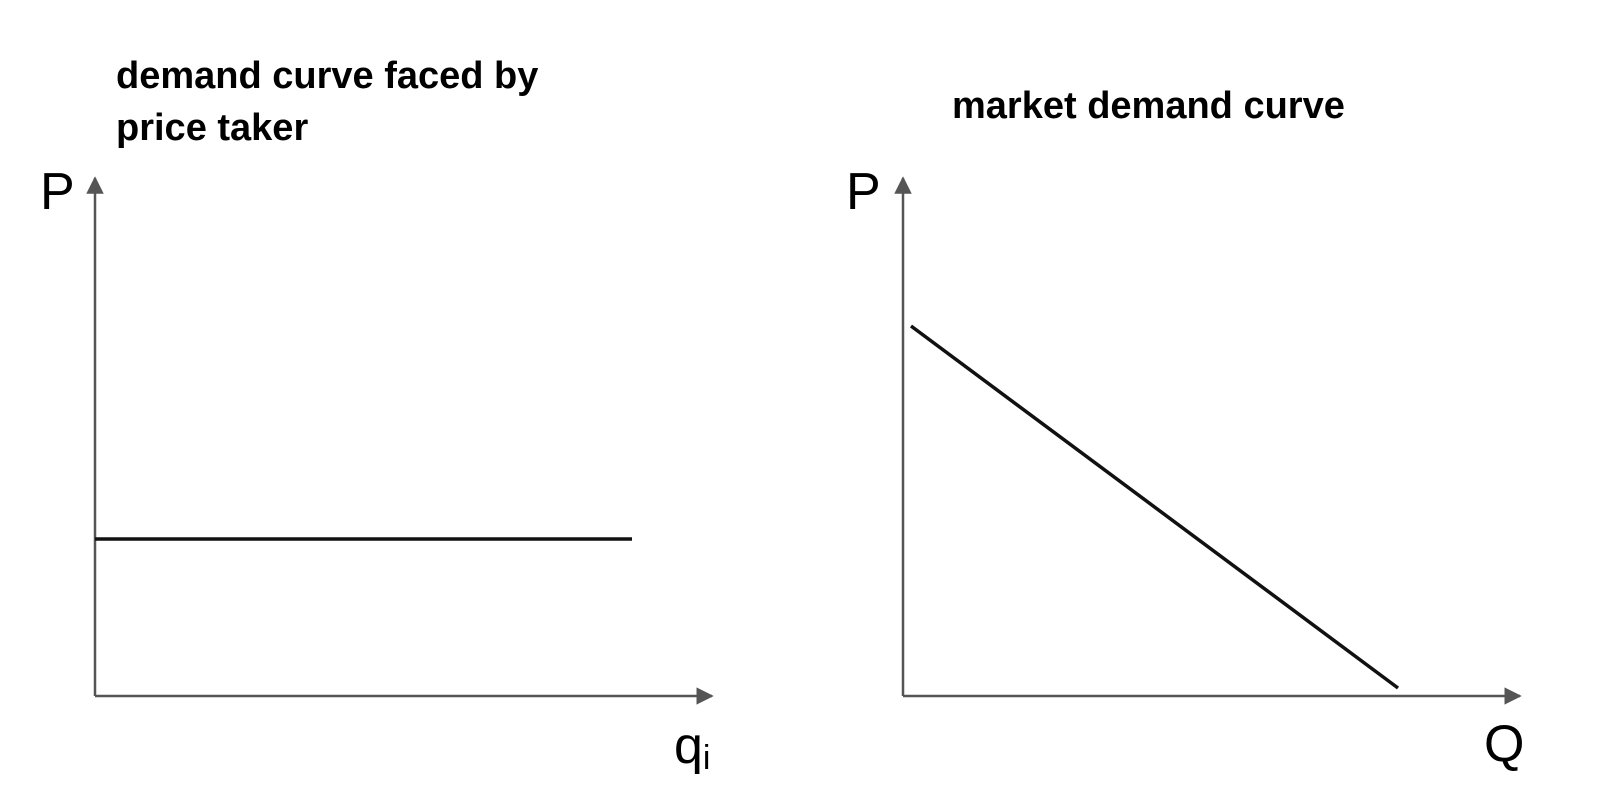 The image size is (1616, 812). Describe the element at coordinates (327, 102) in the screenshot. I see `left-panel-title: demand curve faced by price taker` at that location.